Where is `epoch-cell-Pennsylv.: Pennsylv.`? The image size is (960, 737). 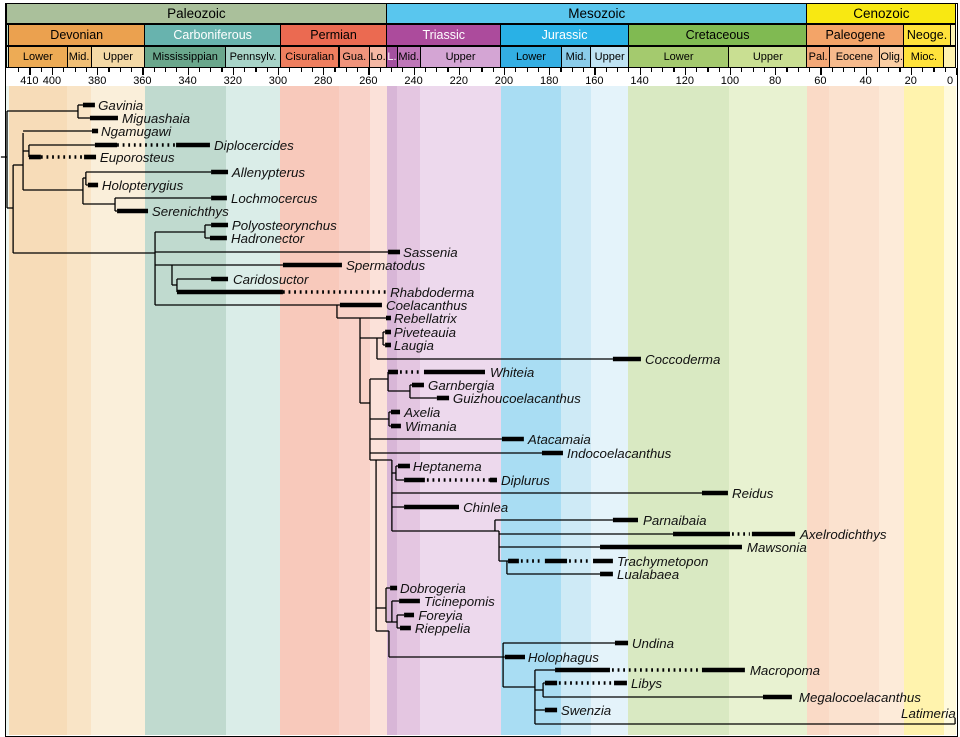 epoch-cell-Pennsylv.: Pennsylv. is located at coordinates (253, 57).